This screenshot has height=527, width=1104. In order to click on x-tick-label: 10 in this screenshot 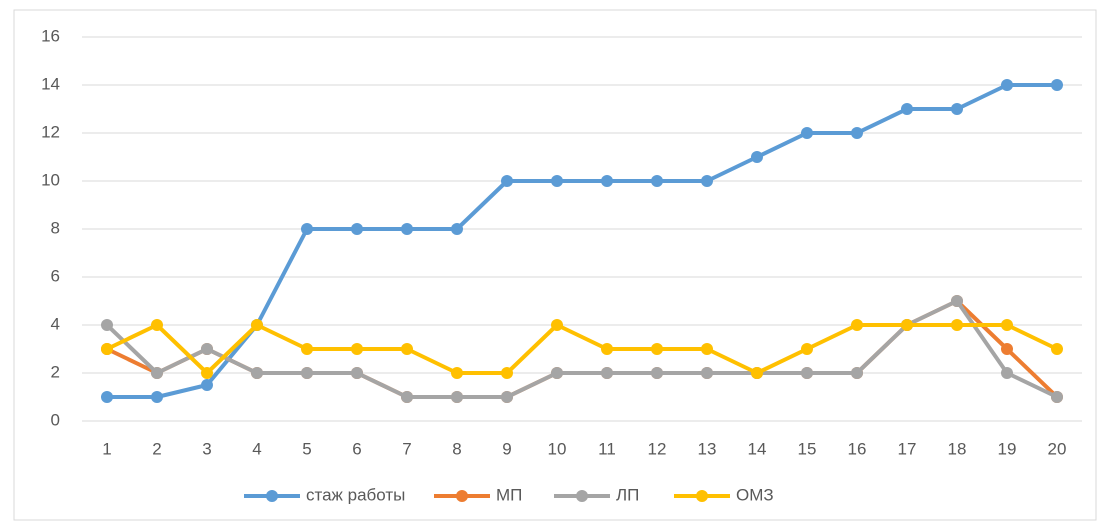, I will do `click(557, 448)`.